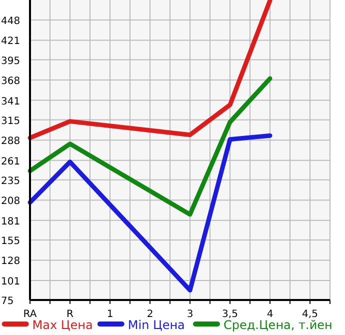 This screenshot has width=345, height=335. What do you see at coordinates (150, 314) in the screenshot?
I see `x-tick-label: 2` at bounding box center [150, 314].